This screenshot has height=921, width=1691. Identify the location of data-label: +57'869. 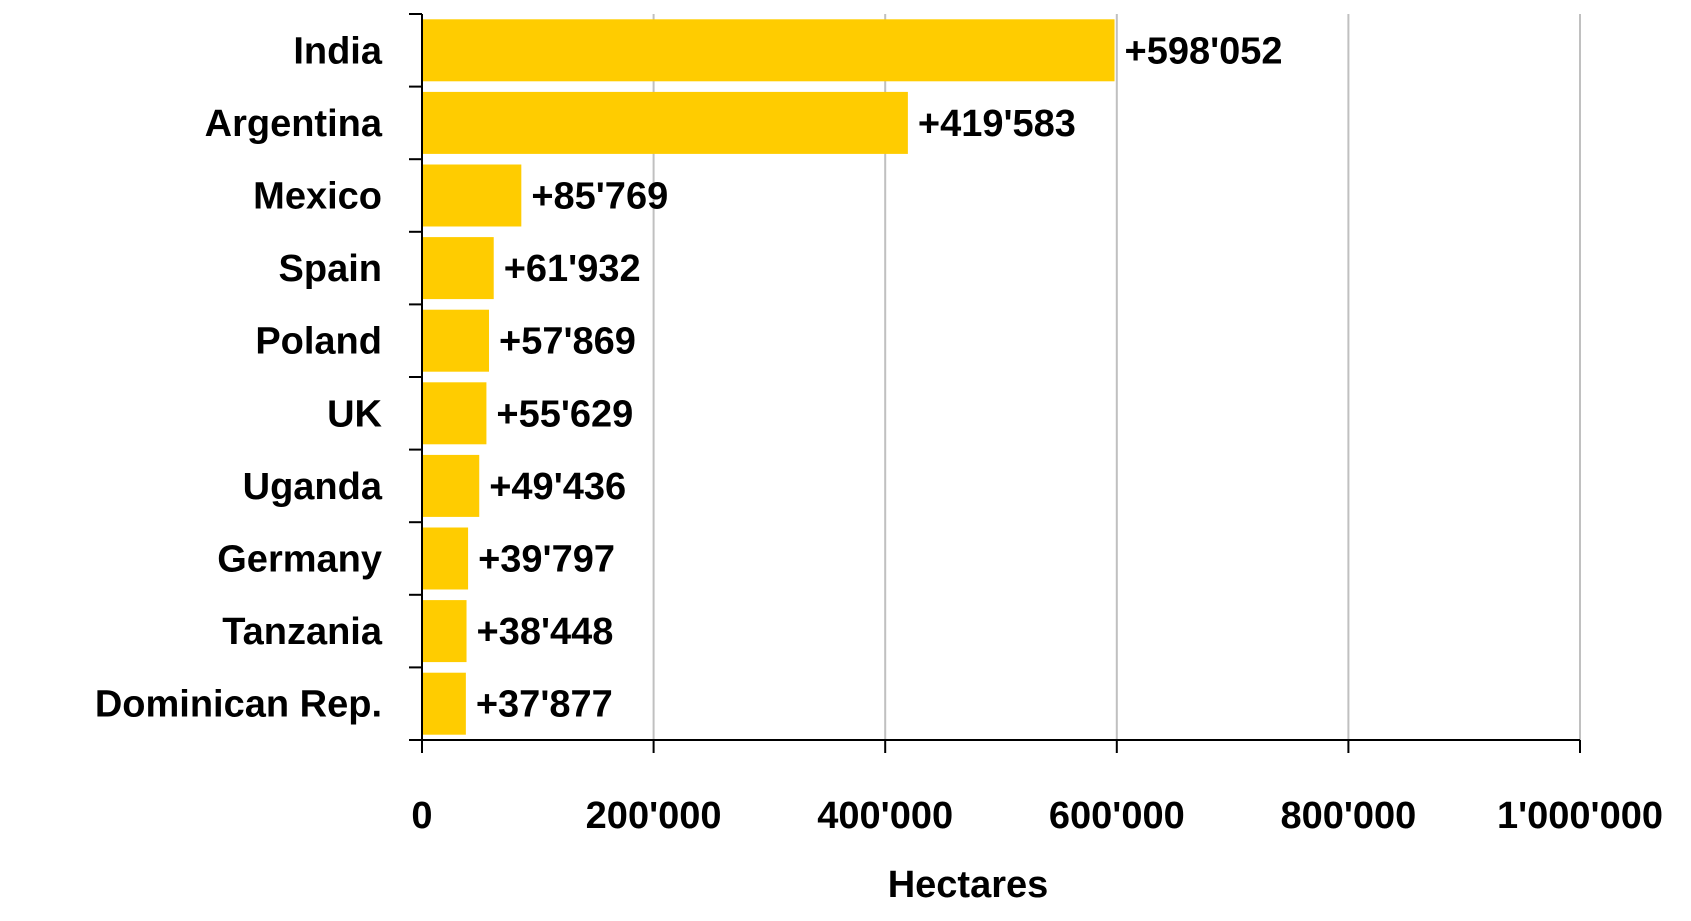
(567, 342).